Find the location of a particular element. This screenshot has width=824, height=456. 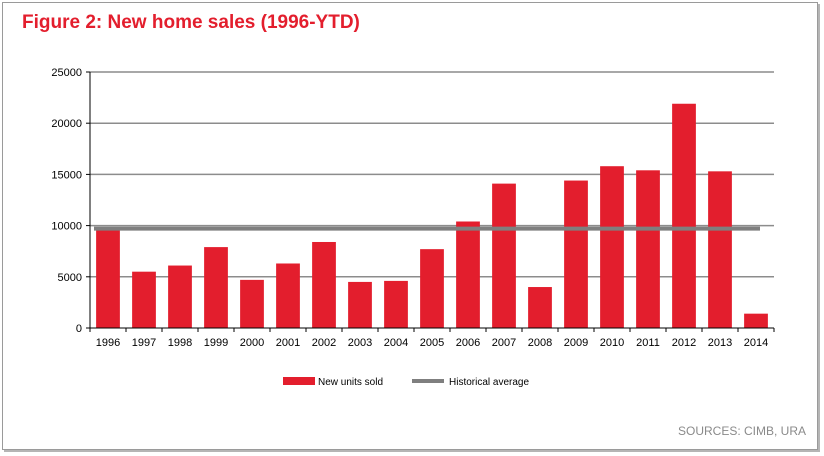

x-tick-label: 1996 is located at coordinates (108, 343).